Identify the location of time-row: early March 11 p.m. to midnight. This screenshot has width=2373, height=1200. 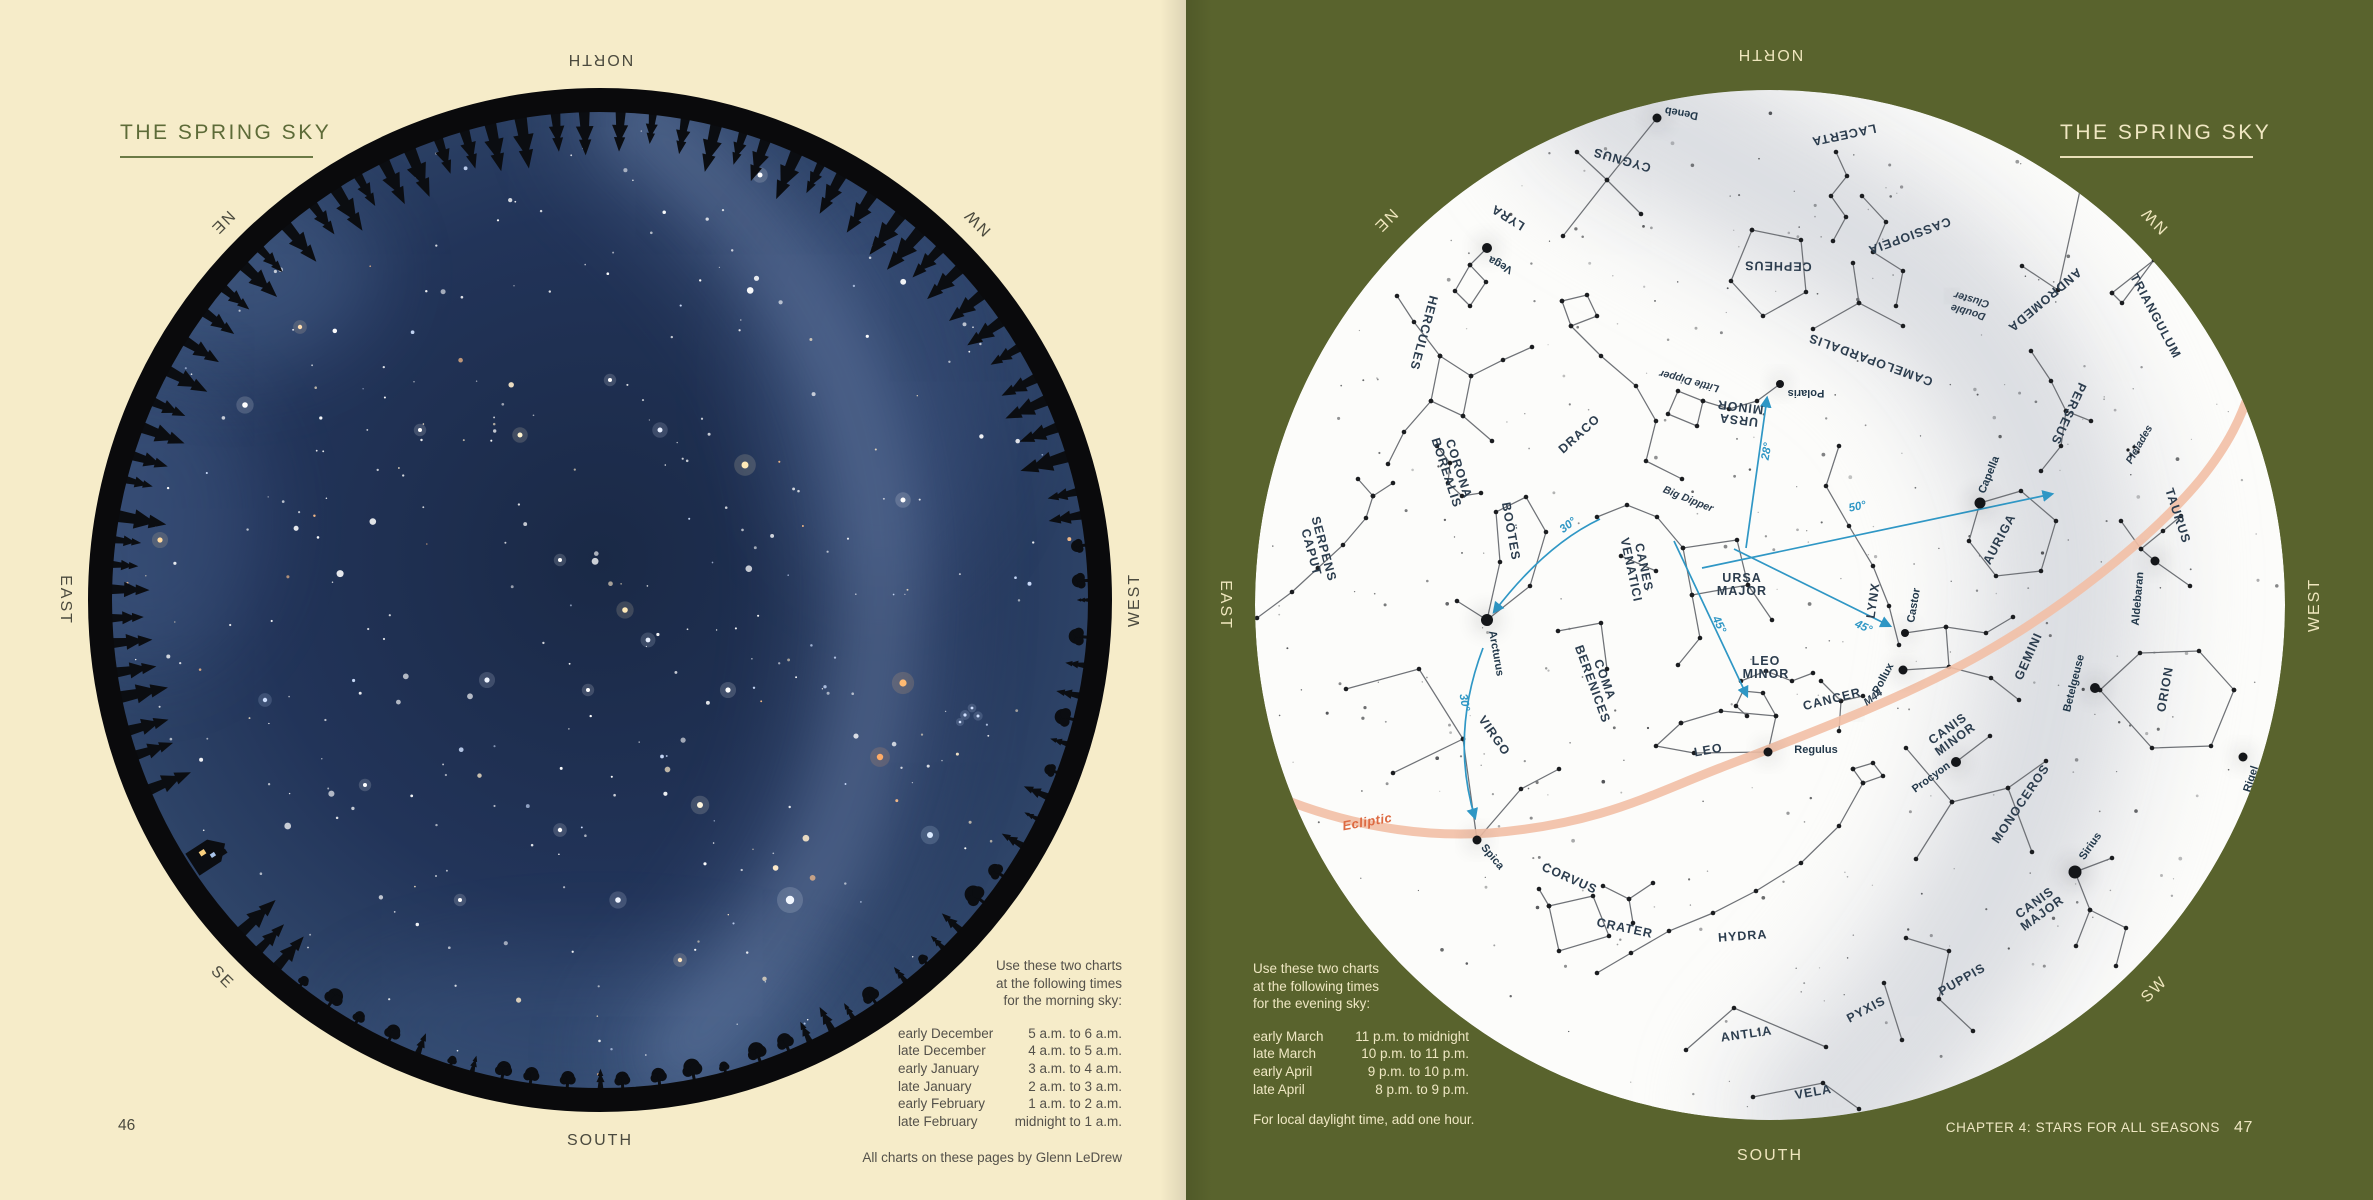
(1361, 1037).